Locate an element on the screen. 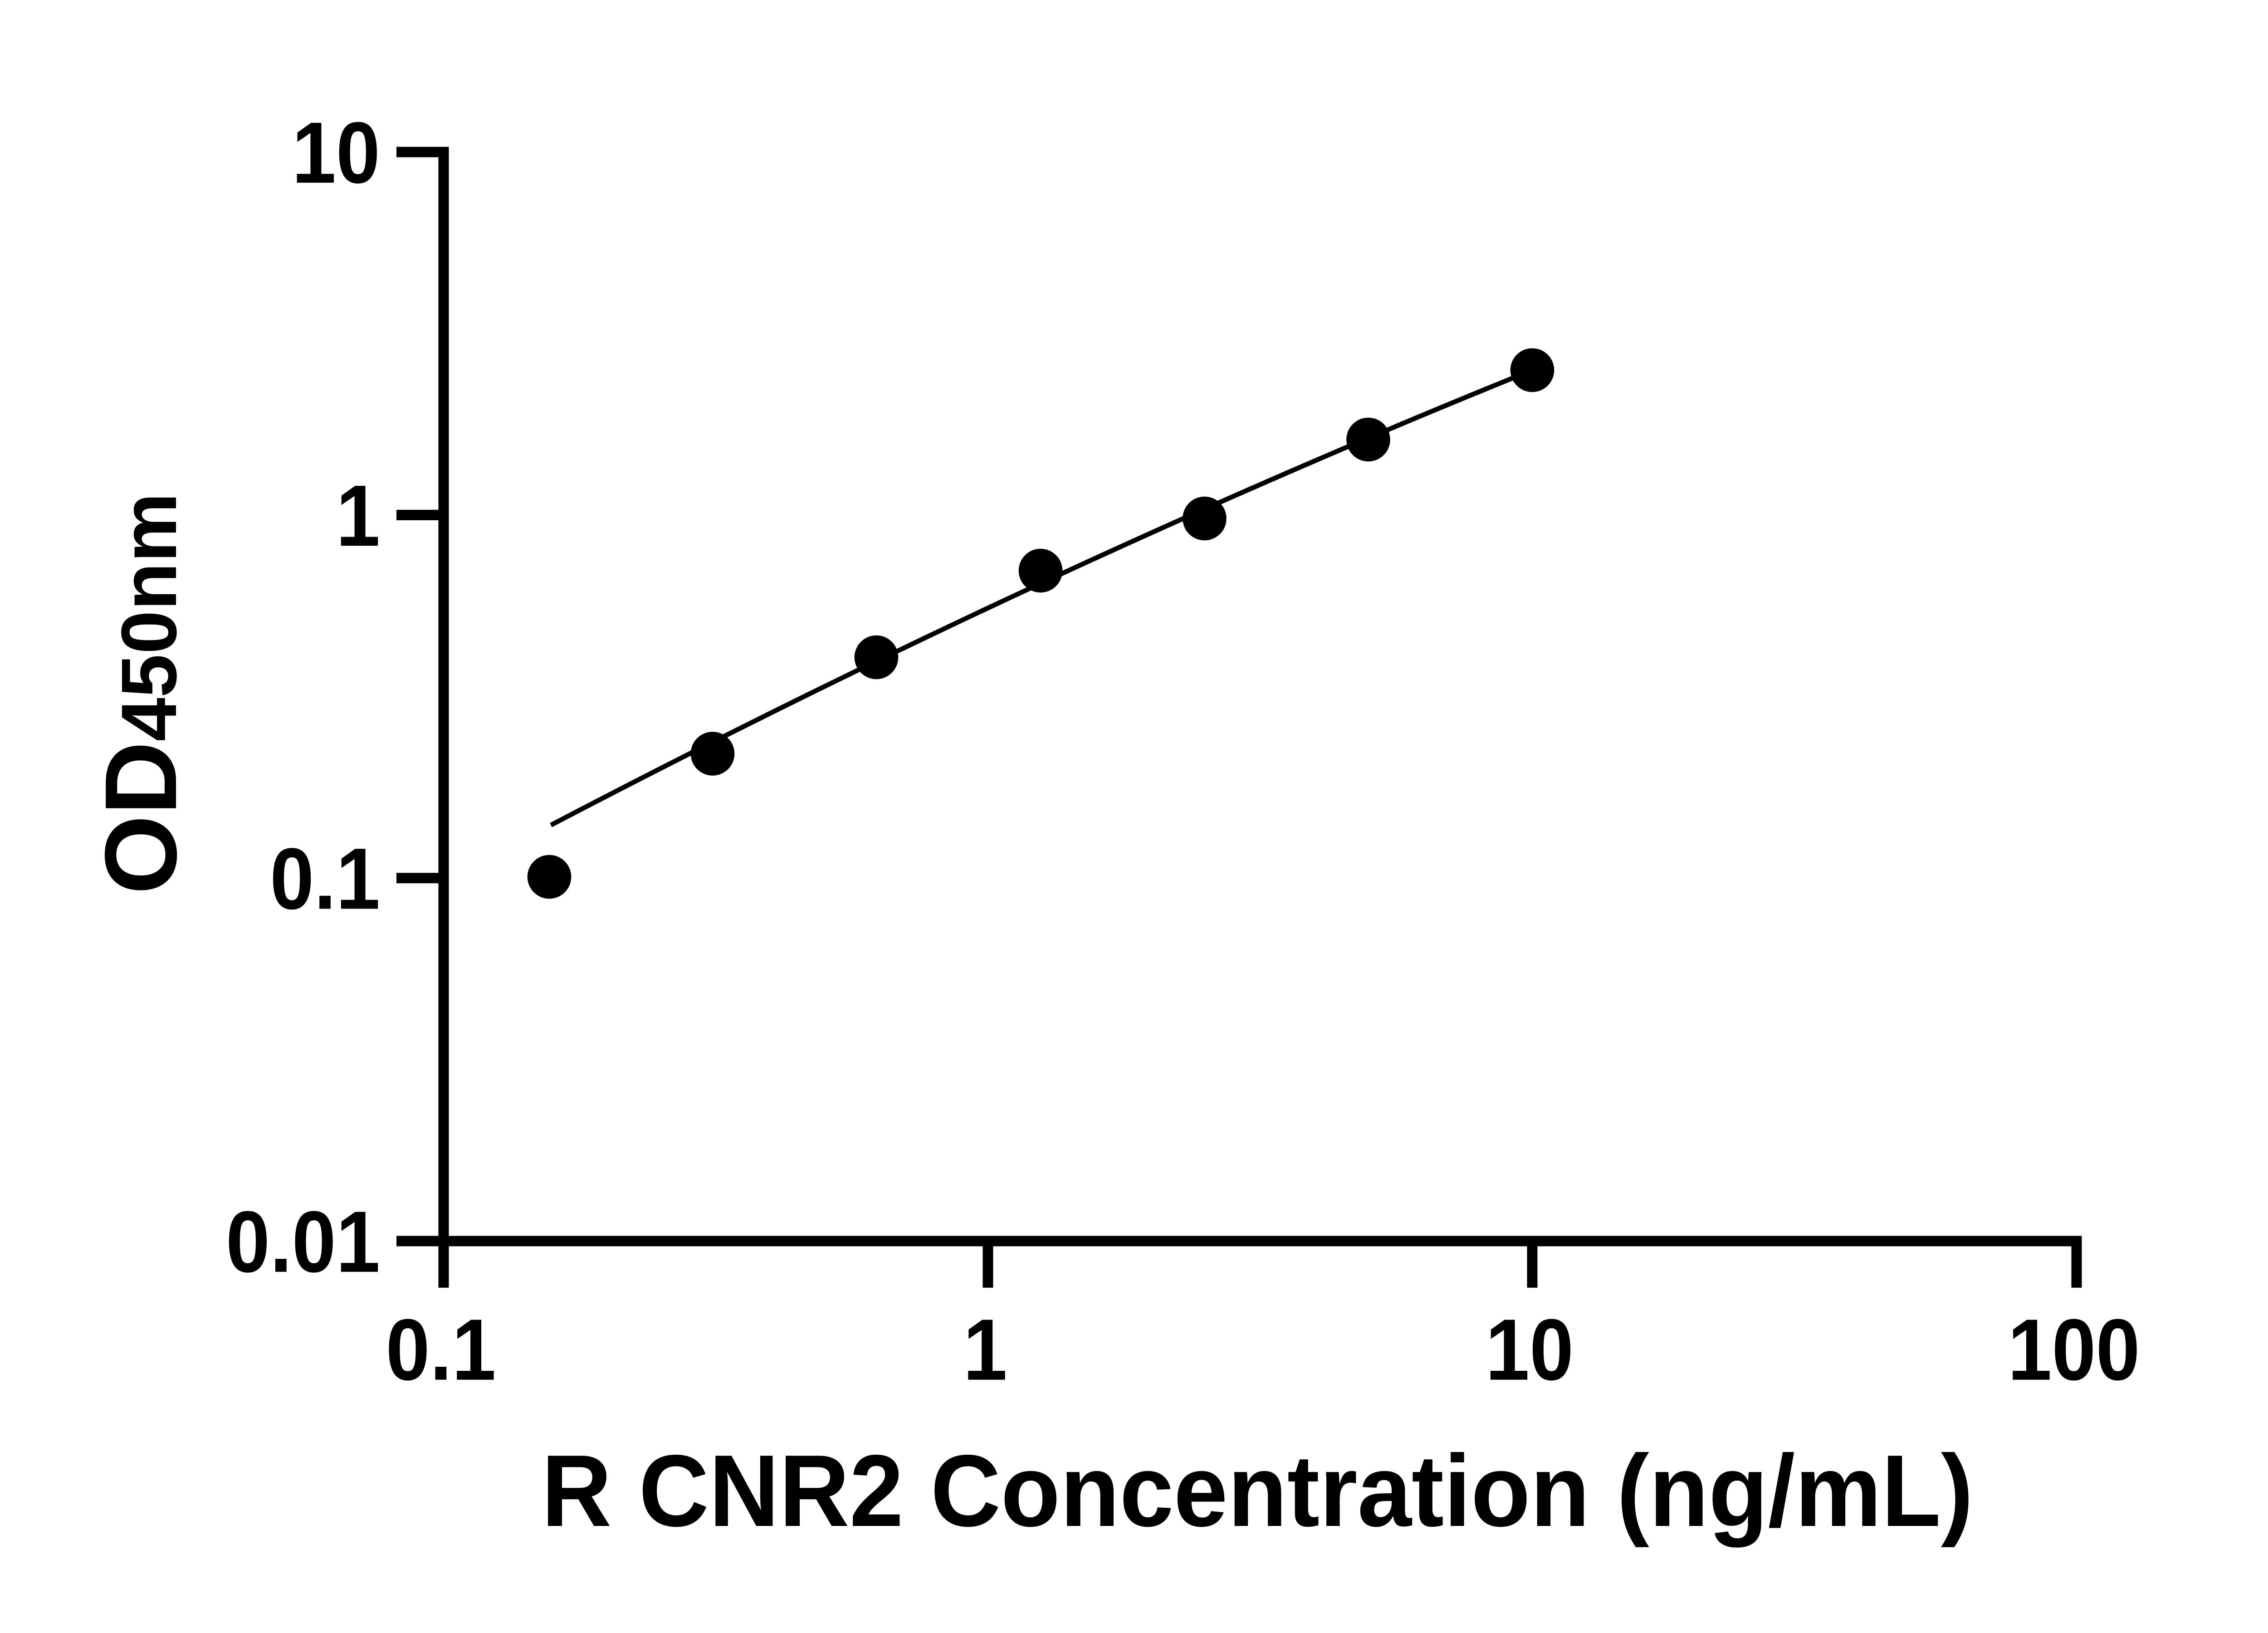 Image resolution: width=2268 pixels, height=1633 pixels. svg-text: 100 is located at coordinates (2074, 1349).